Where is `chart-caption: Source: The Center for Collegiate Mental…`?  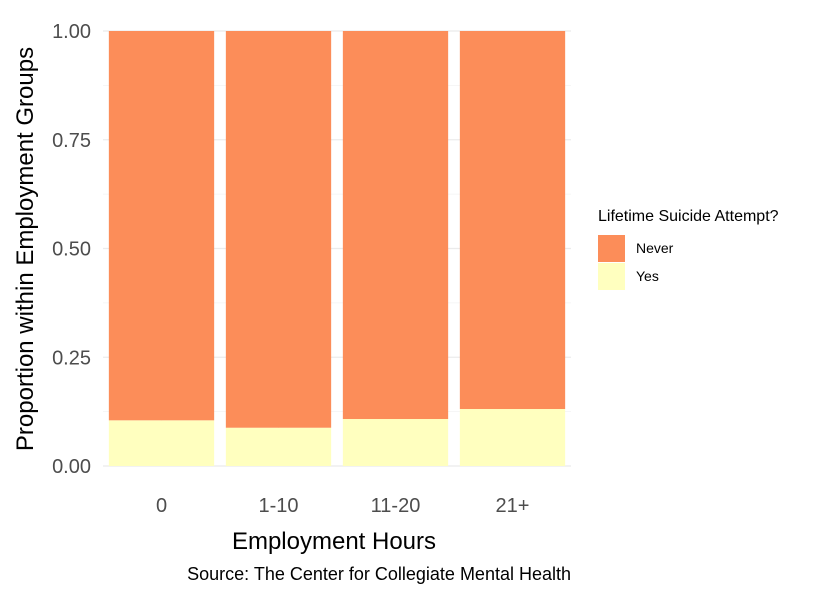 chart-caption: Source: The Center for Collegiate Mental… is located at coordinates (379, 574).